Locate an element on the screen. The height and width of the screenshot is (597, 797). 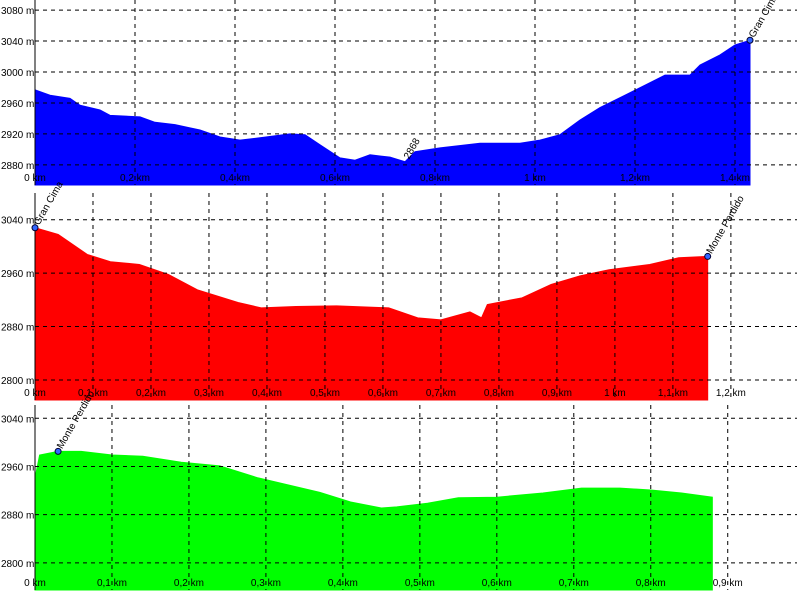
annotation: Monte Perdido is located at coordinates (726, 225).